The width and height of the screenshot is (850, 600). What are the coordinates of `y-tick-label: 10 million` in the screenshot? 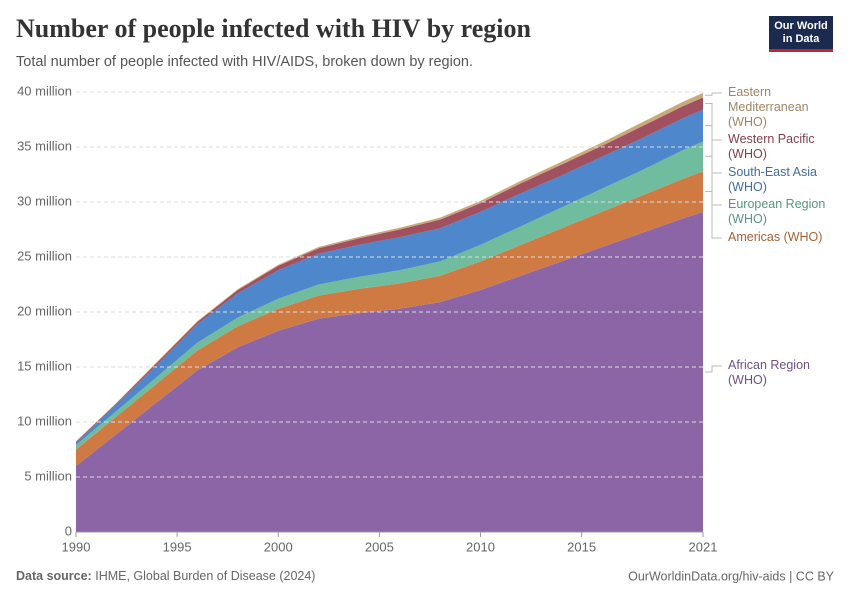 It's located at (44, 420).